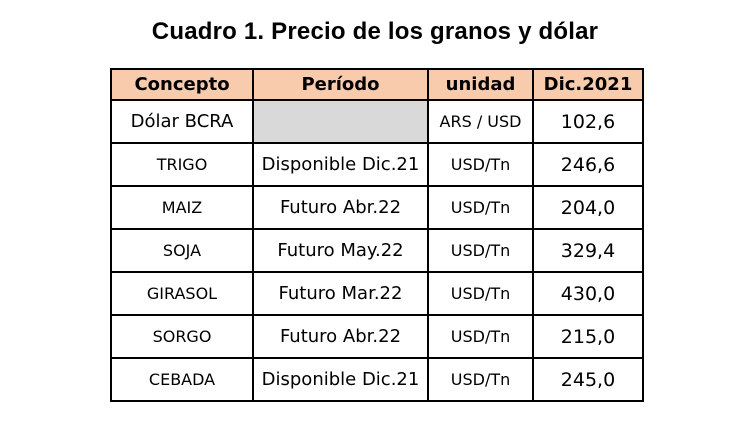  I want to click on cell-concepto: TRIGO, so click(182, 164).